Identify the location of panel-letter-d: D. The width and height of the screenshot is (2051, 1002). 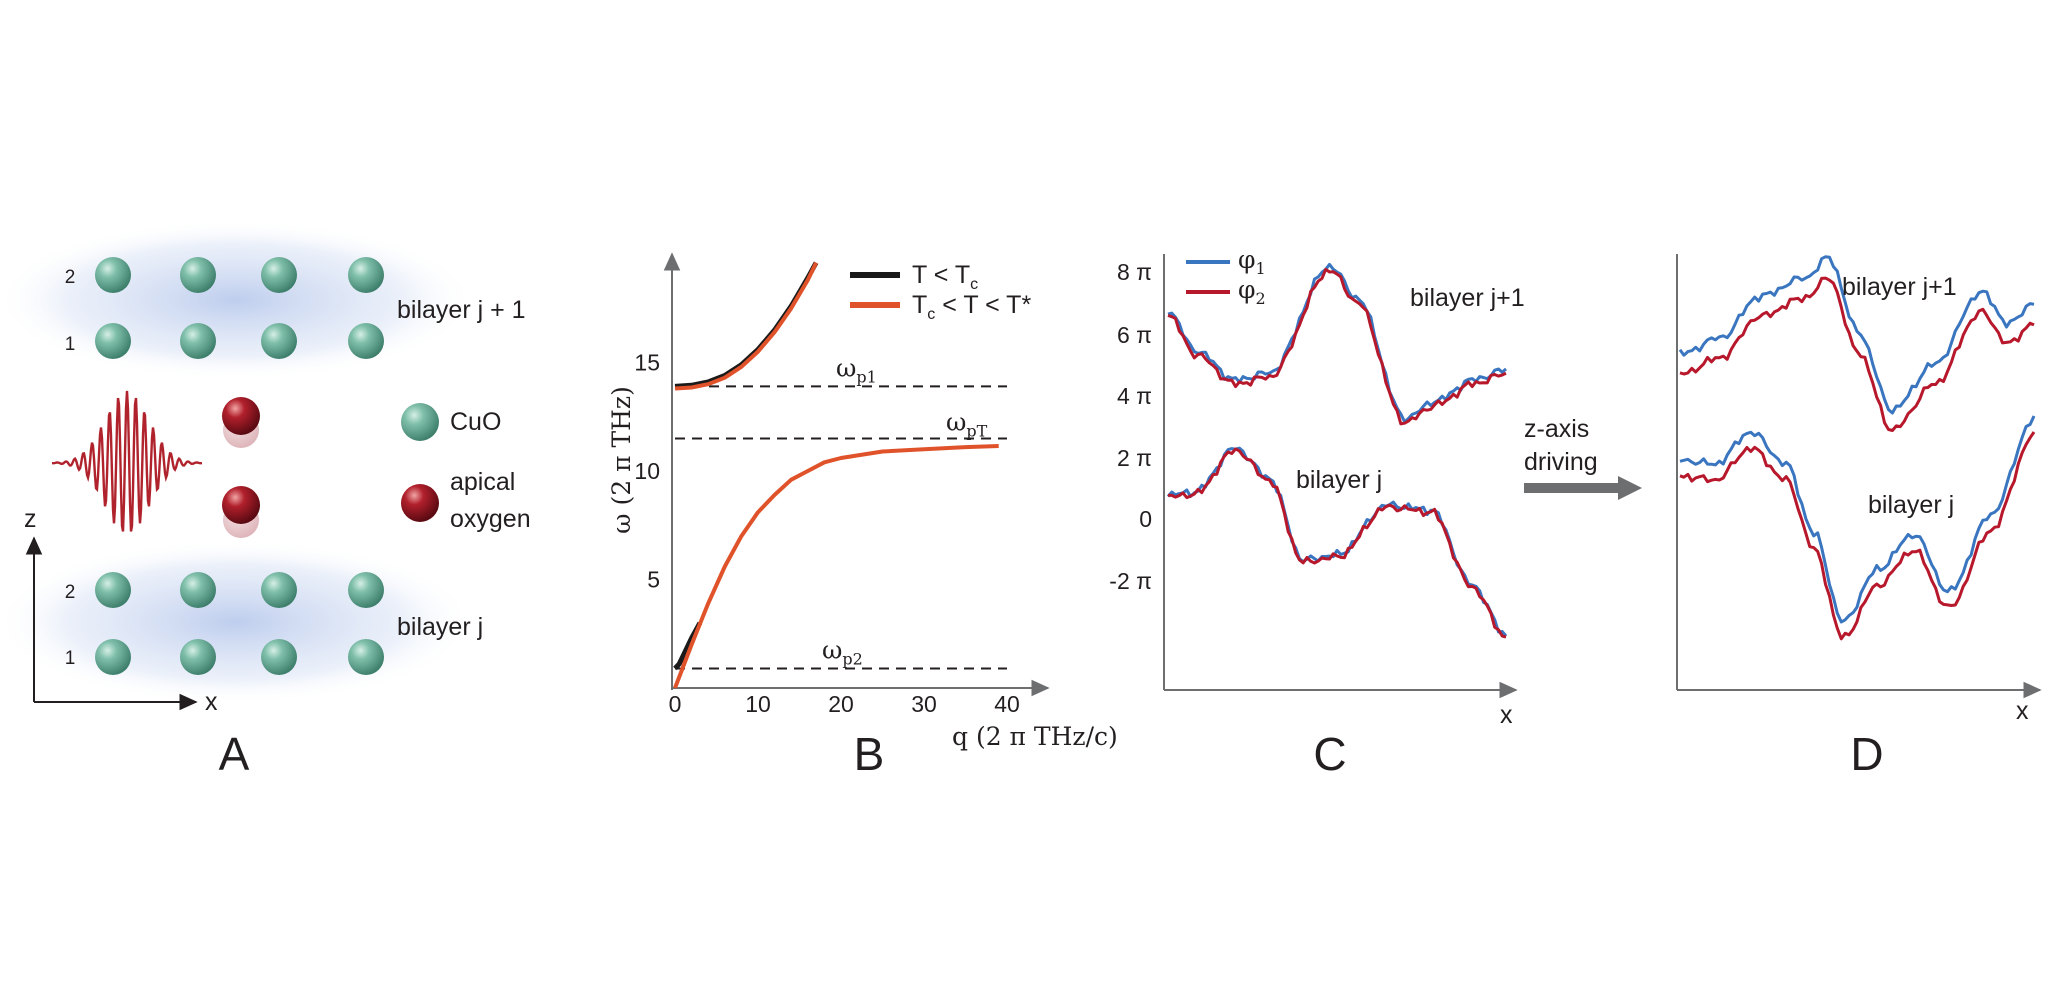
(1866, 754).